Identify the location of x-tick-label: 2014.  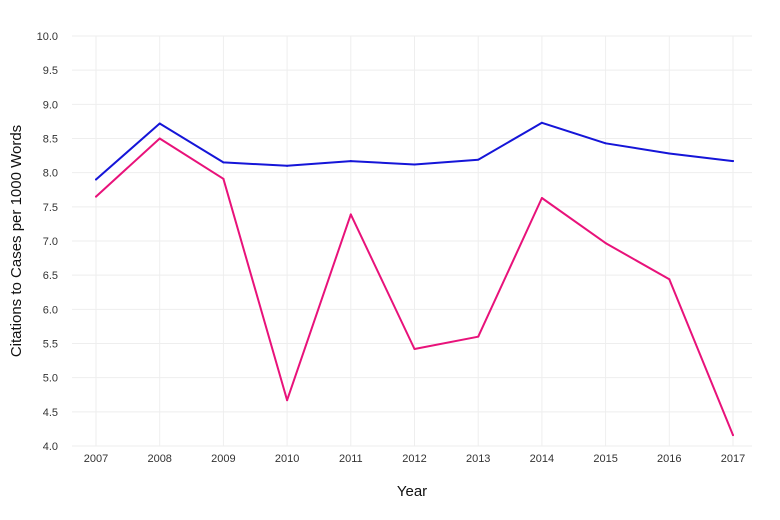
(542, 459).